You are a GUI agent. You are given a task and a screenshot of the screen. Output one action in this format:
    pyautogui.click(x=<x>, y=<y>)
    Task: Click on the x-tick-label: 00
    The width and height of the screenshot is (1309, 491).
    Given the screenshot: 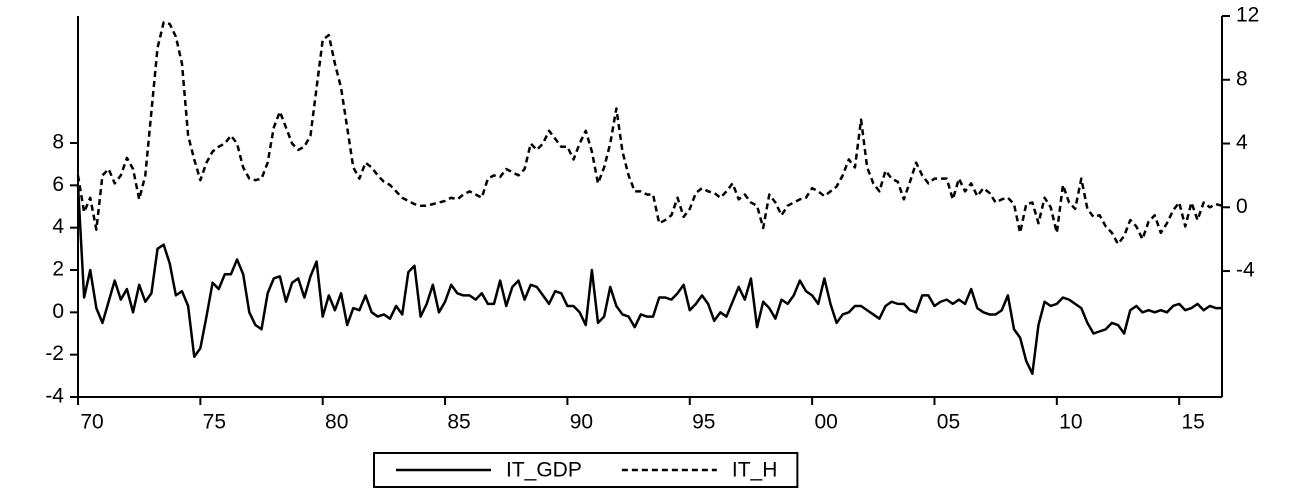 What is the action you would take?
    pyautogui.click(x=825, y=422)
    